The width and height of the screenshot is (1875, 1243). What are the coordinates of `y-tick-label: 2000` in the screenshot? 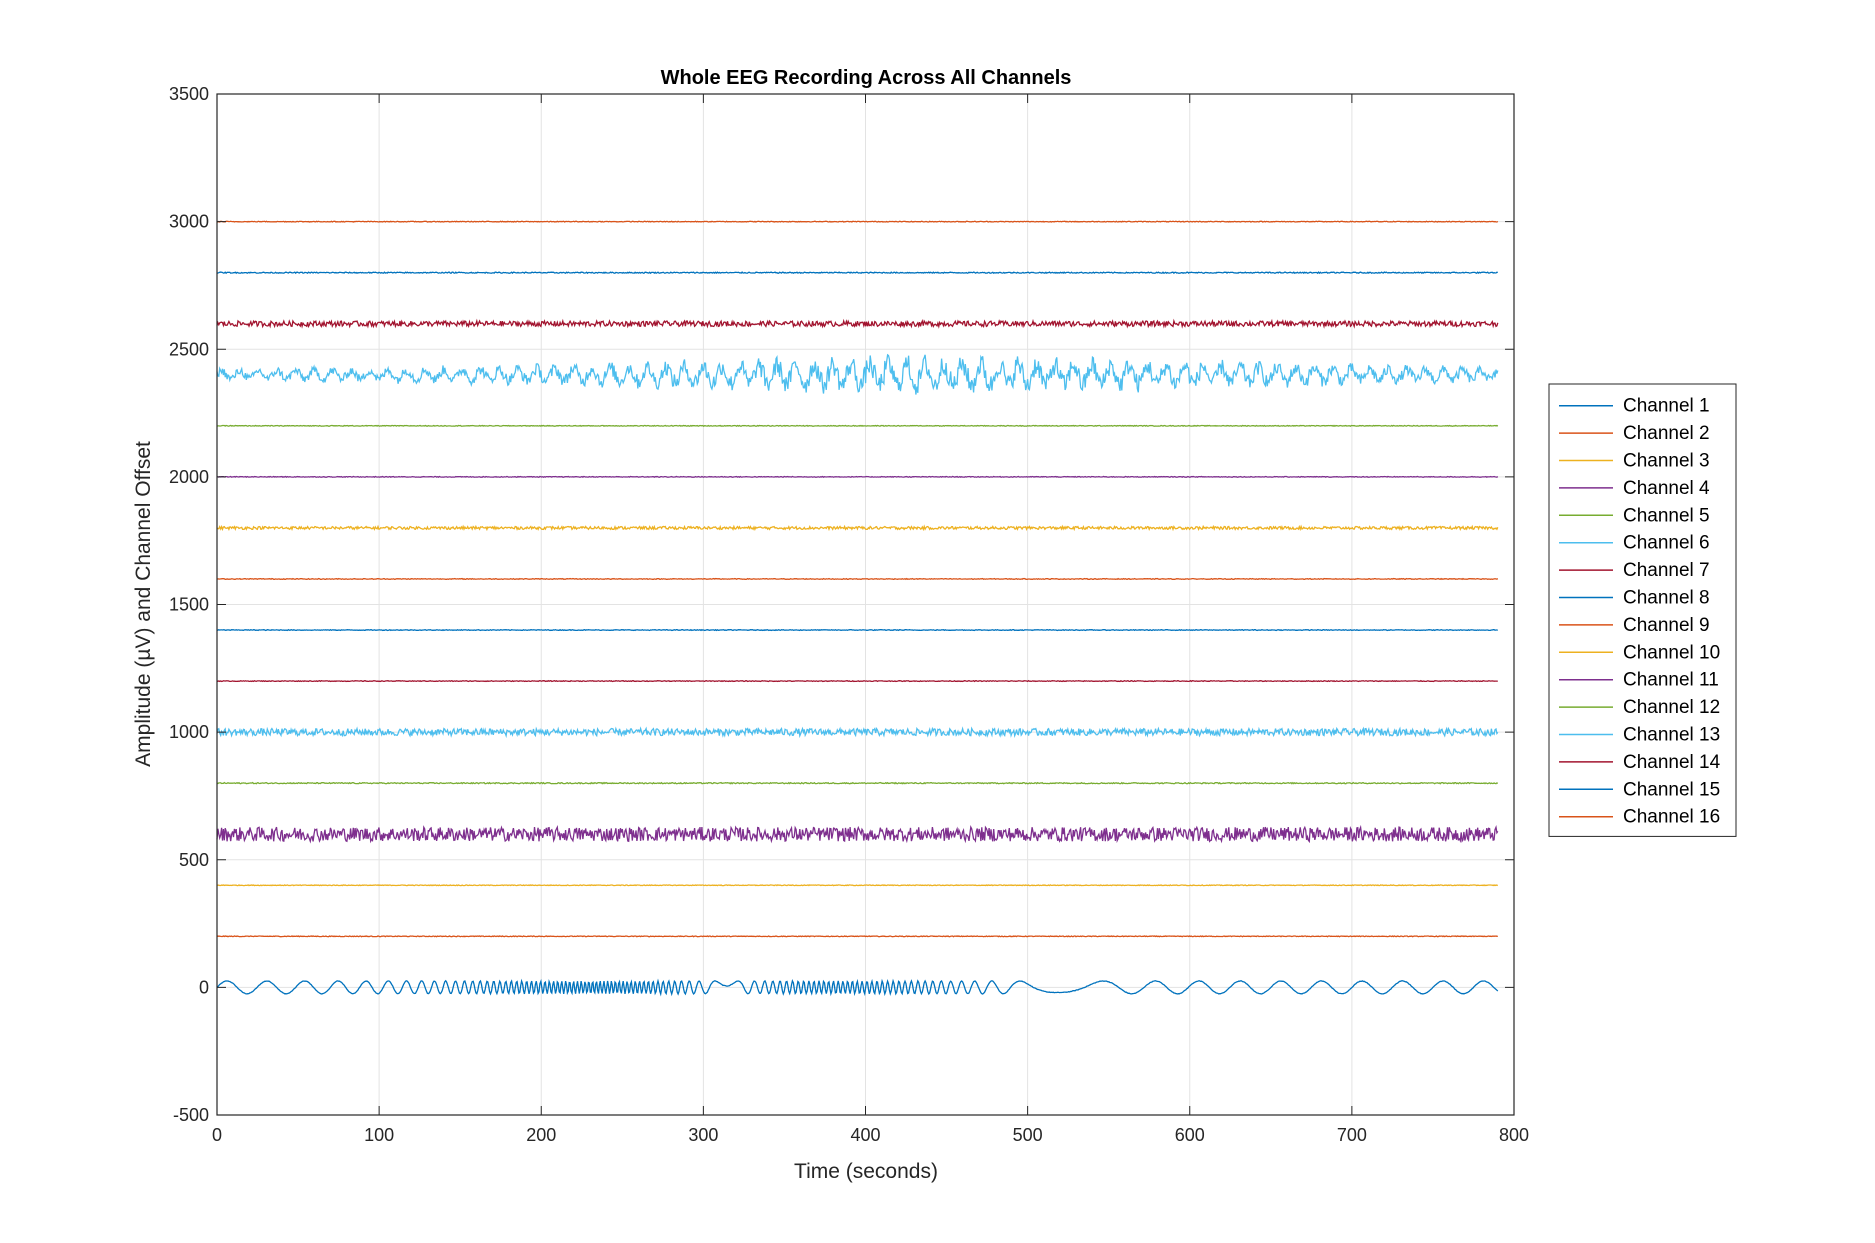 It's located at (189, 477).